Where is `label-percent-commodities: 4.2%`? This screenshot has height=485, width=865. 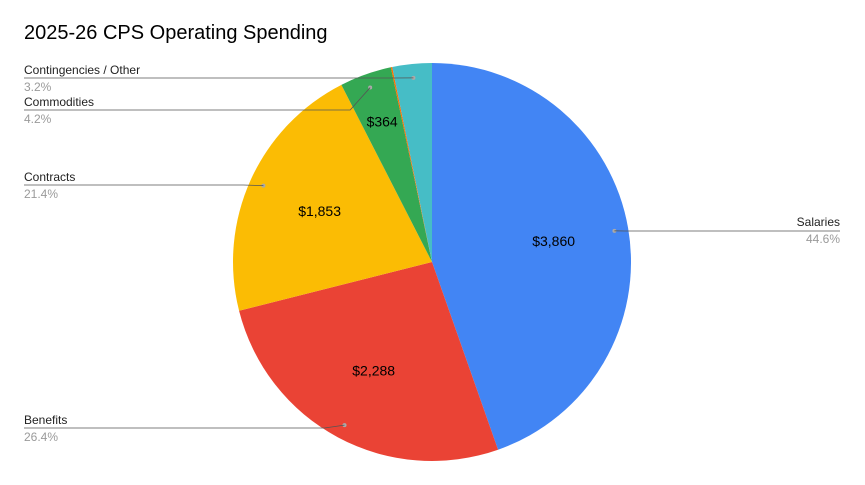
label-percent-commodities: 4.2% is located at coordinates (38, 119).